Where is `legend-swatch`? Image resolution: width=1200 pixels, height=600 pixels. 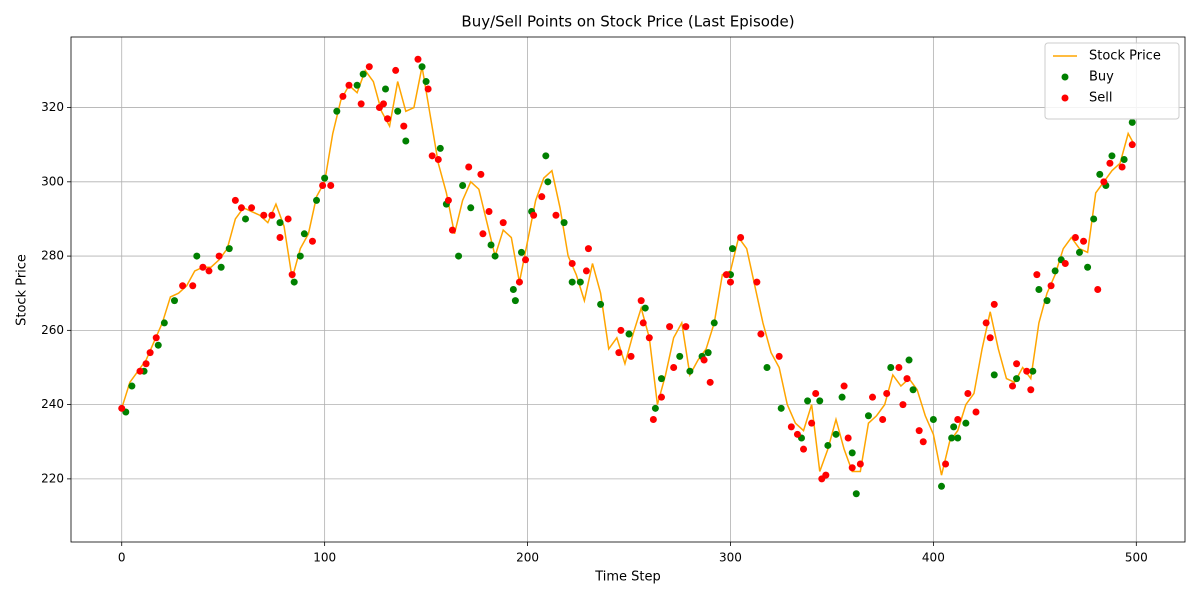
legend-swatch is located at coordinates (1065, 98).